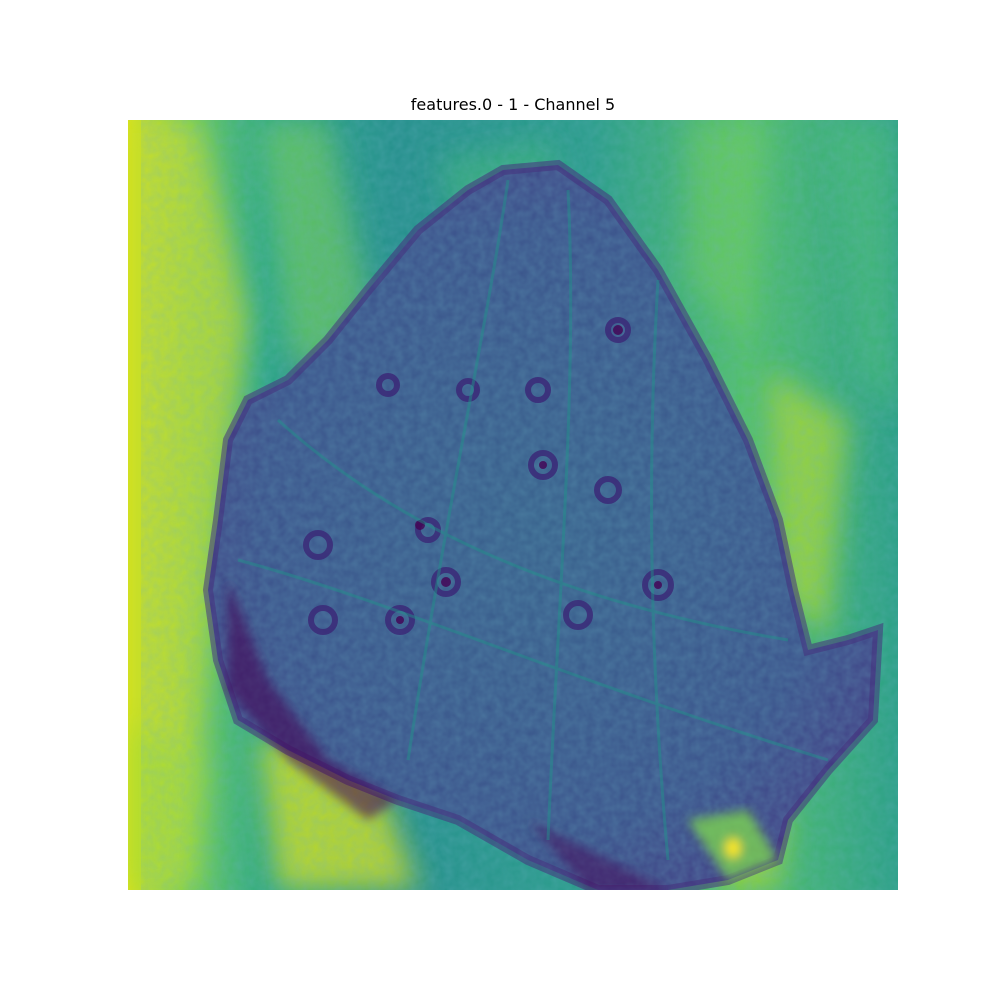  I want to click on wing-spots, so click(488, 476).